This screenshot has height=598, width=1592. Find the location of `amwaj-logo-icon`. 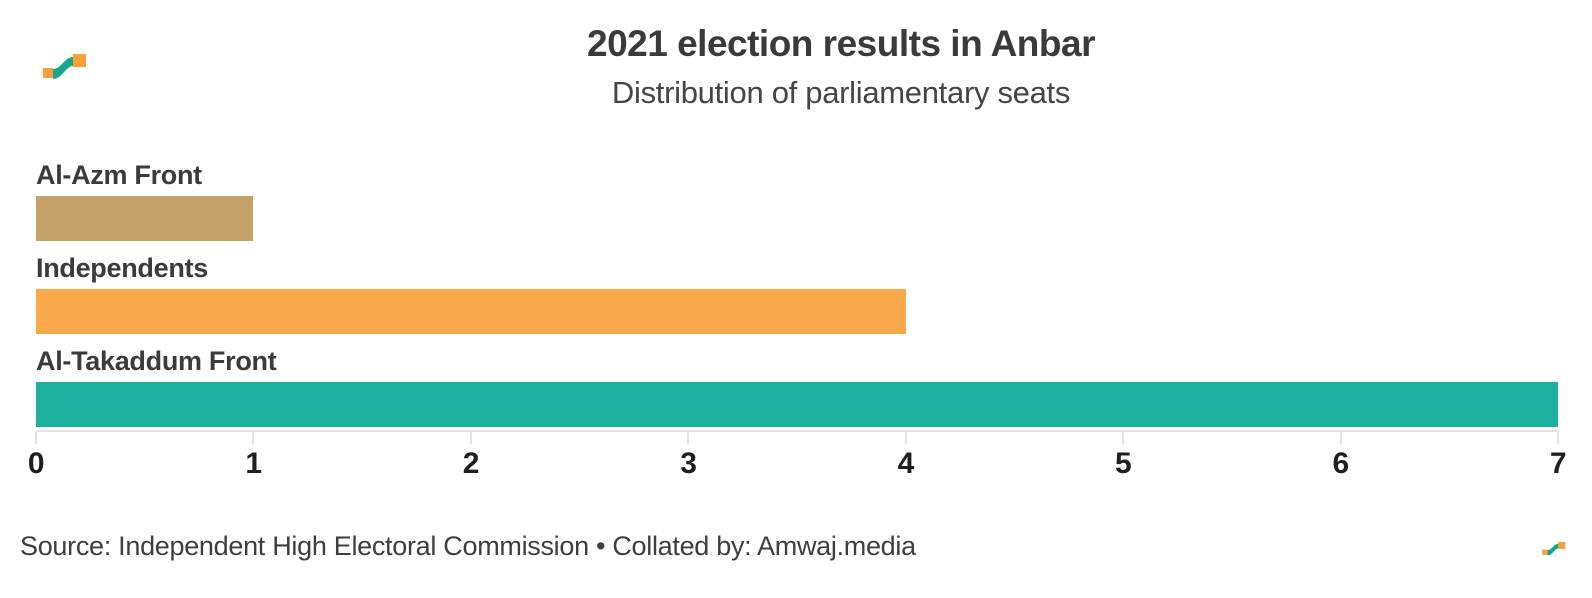

amwaj-logo-icon is located at coordinates (64, 66).